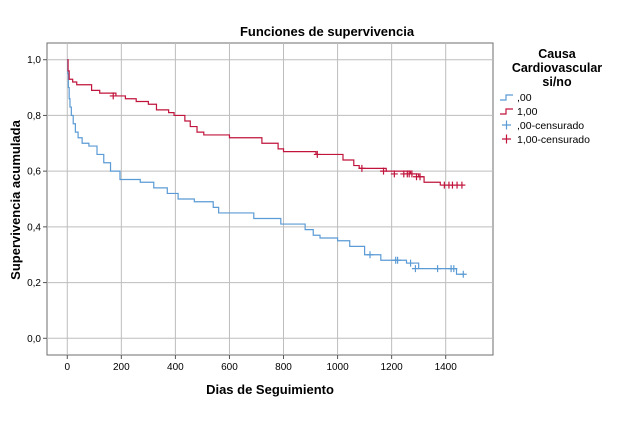 This screenshot has width=628, height=423. Describe the element at coordinates (553, 140) in the screenshot. I see `legend-entry-label: 1,00-censurado` at that location.